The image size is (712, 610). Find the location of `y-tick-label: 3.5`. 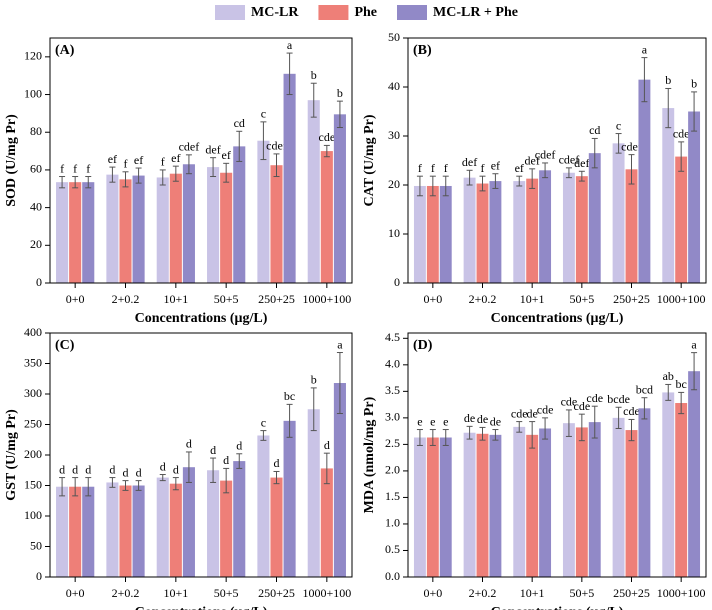

y-tick-label: 3.5 is located at coordinates (392, 390).